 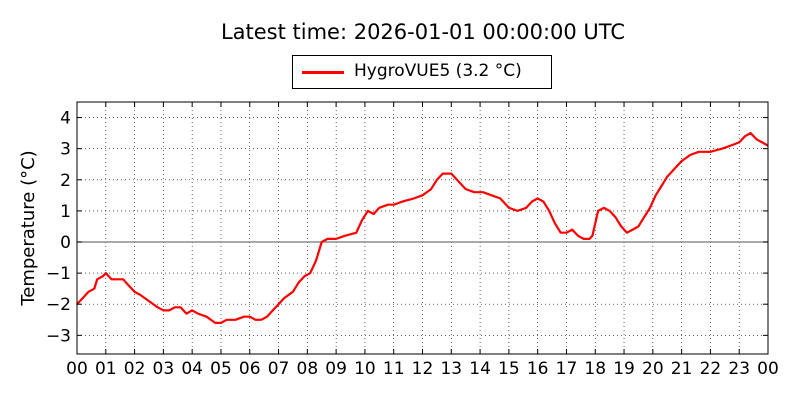 What do you see at coordinates (250, 369) in the screenshot?
I see `x-tick-label: 06` at bounding box center [250, 369].